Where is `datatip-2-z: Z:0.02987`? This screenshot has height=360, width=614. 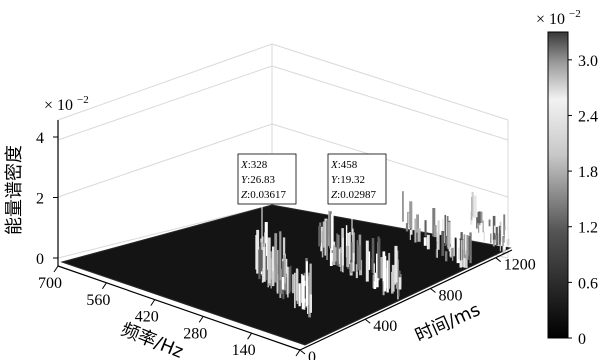
datatip-2-z: Z:0.02987 is located at coordinates (353, 195).